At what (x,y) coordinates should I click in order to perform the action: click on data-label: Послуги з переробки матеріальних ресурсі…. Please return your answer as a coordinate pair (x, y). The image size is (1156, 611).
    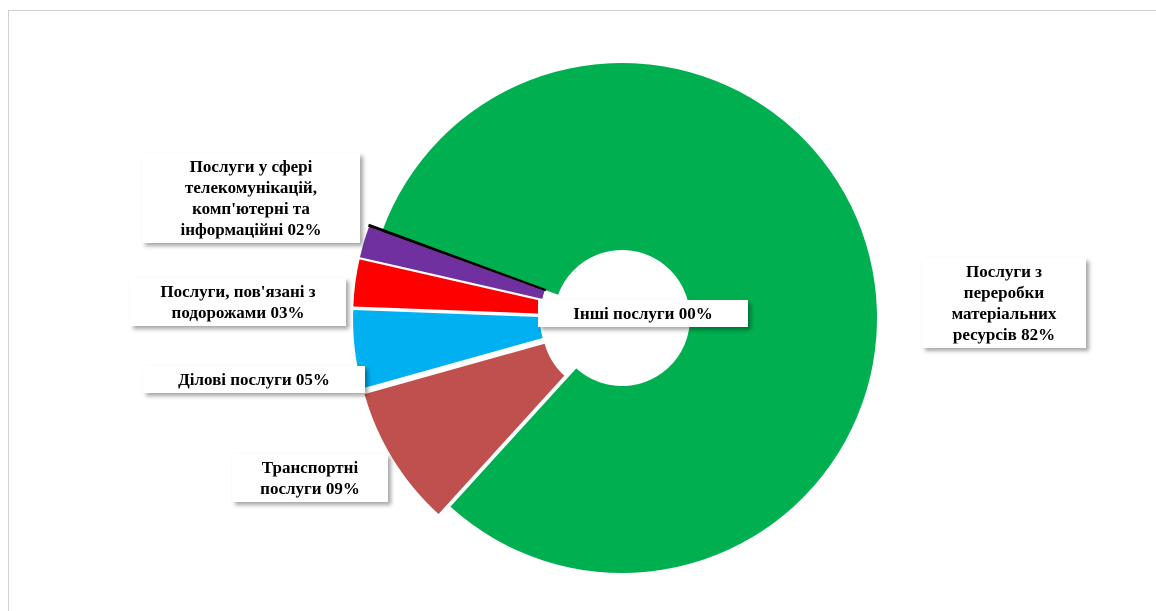
    Looking at the image, I should click on (1004, 303).